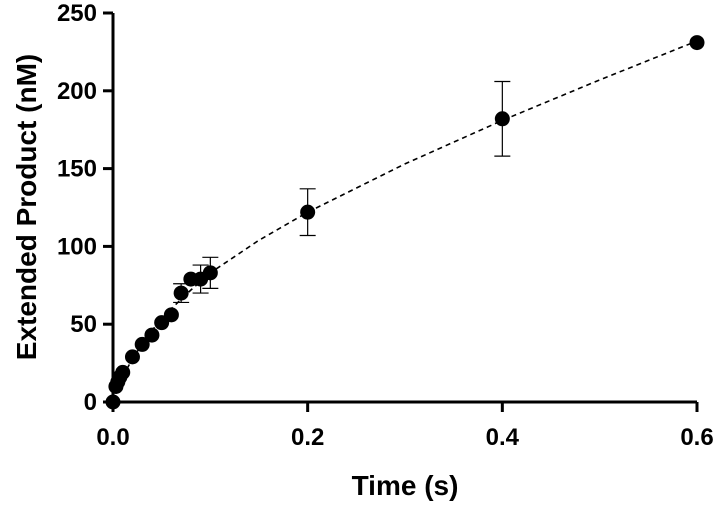 The width and height of the screenshot is (720, 506). What do you see at coordinates (112, 437) in the screenshot?
I see `x-tick-label: 0.0` at bounding box center [112, 437].